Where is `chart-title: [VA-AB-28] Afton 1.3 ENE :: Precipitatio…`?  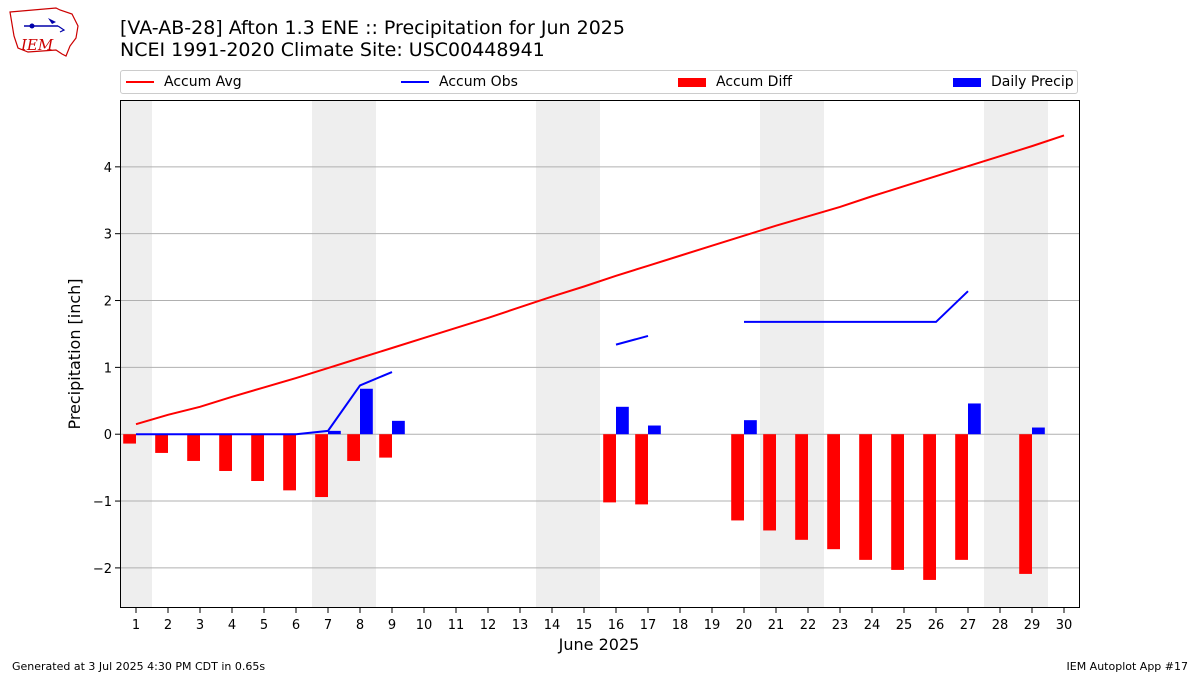 chart-title: [VA-AB-28] Afton 1.3 ENE :: Precipitatio… is located at coordinates (372, 28).